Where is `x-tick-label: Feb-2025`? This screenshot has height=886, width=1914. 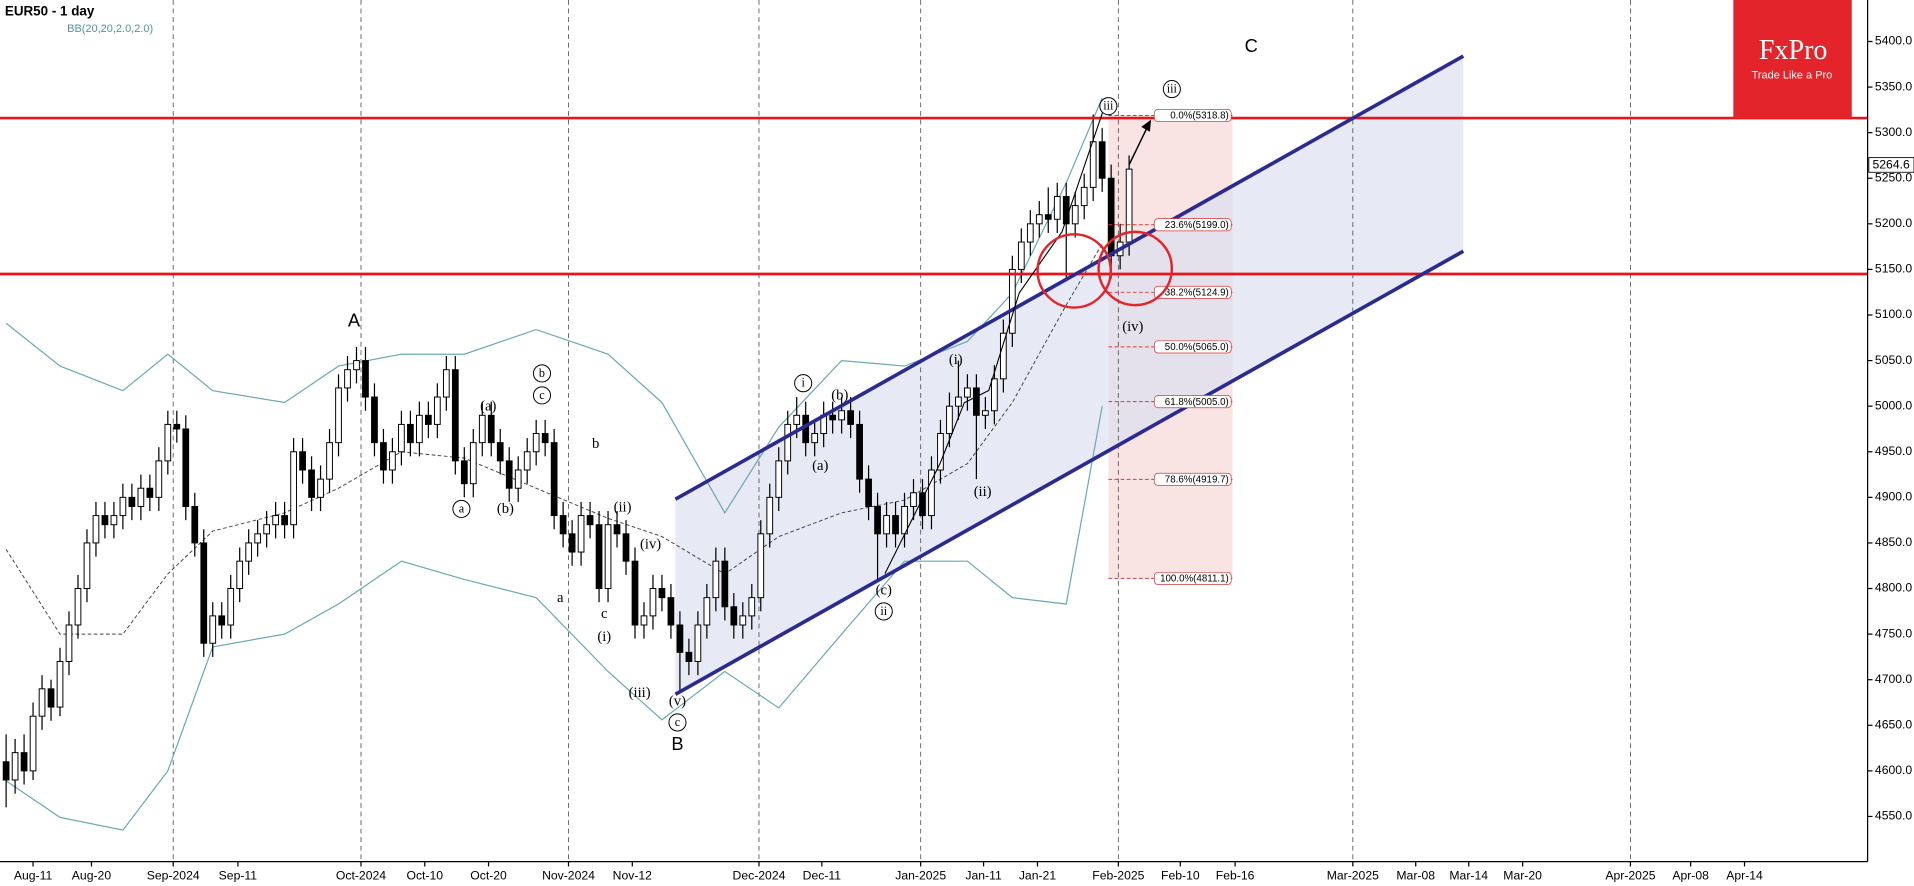
x-tick-label: Feb-2025 is located at coordinates (1118, 875).